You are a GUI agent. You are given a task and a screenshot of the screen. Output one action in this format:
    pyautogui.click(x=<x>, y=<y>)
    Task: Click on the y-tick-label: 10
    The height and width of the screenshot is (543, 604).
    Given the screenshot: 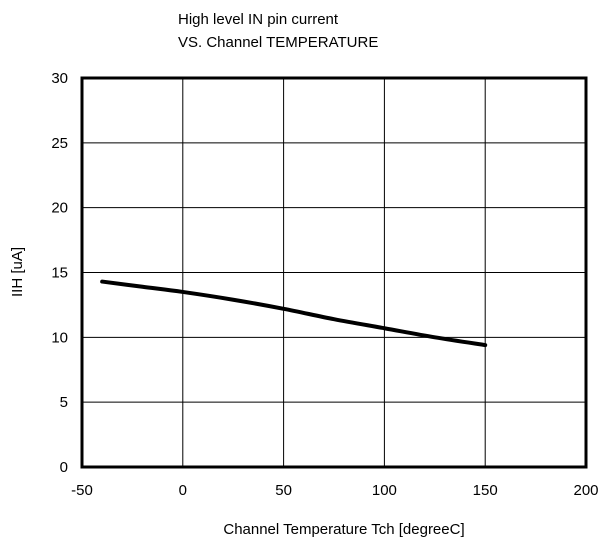 What is the action you would take?
    pyautogui.click(x=59, y=337)
    